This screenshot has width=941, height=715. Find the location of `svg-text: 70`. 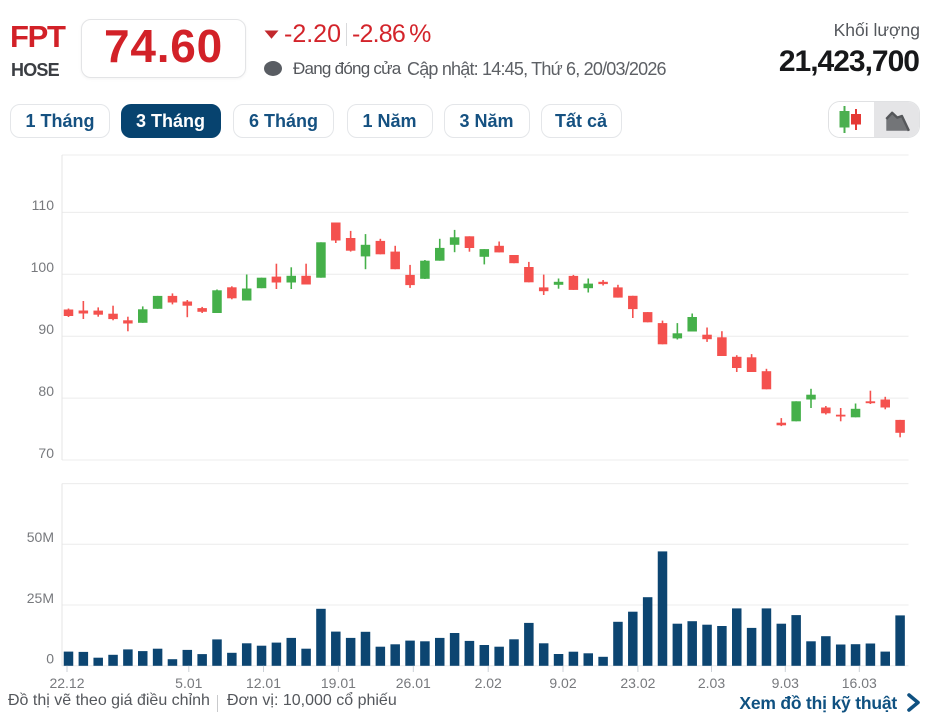

svg-text: 70 is located at coordinates (46, 453).